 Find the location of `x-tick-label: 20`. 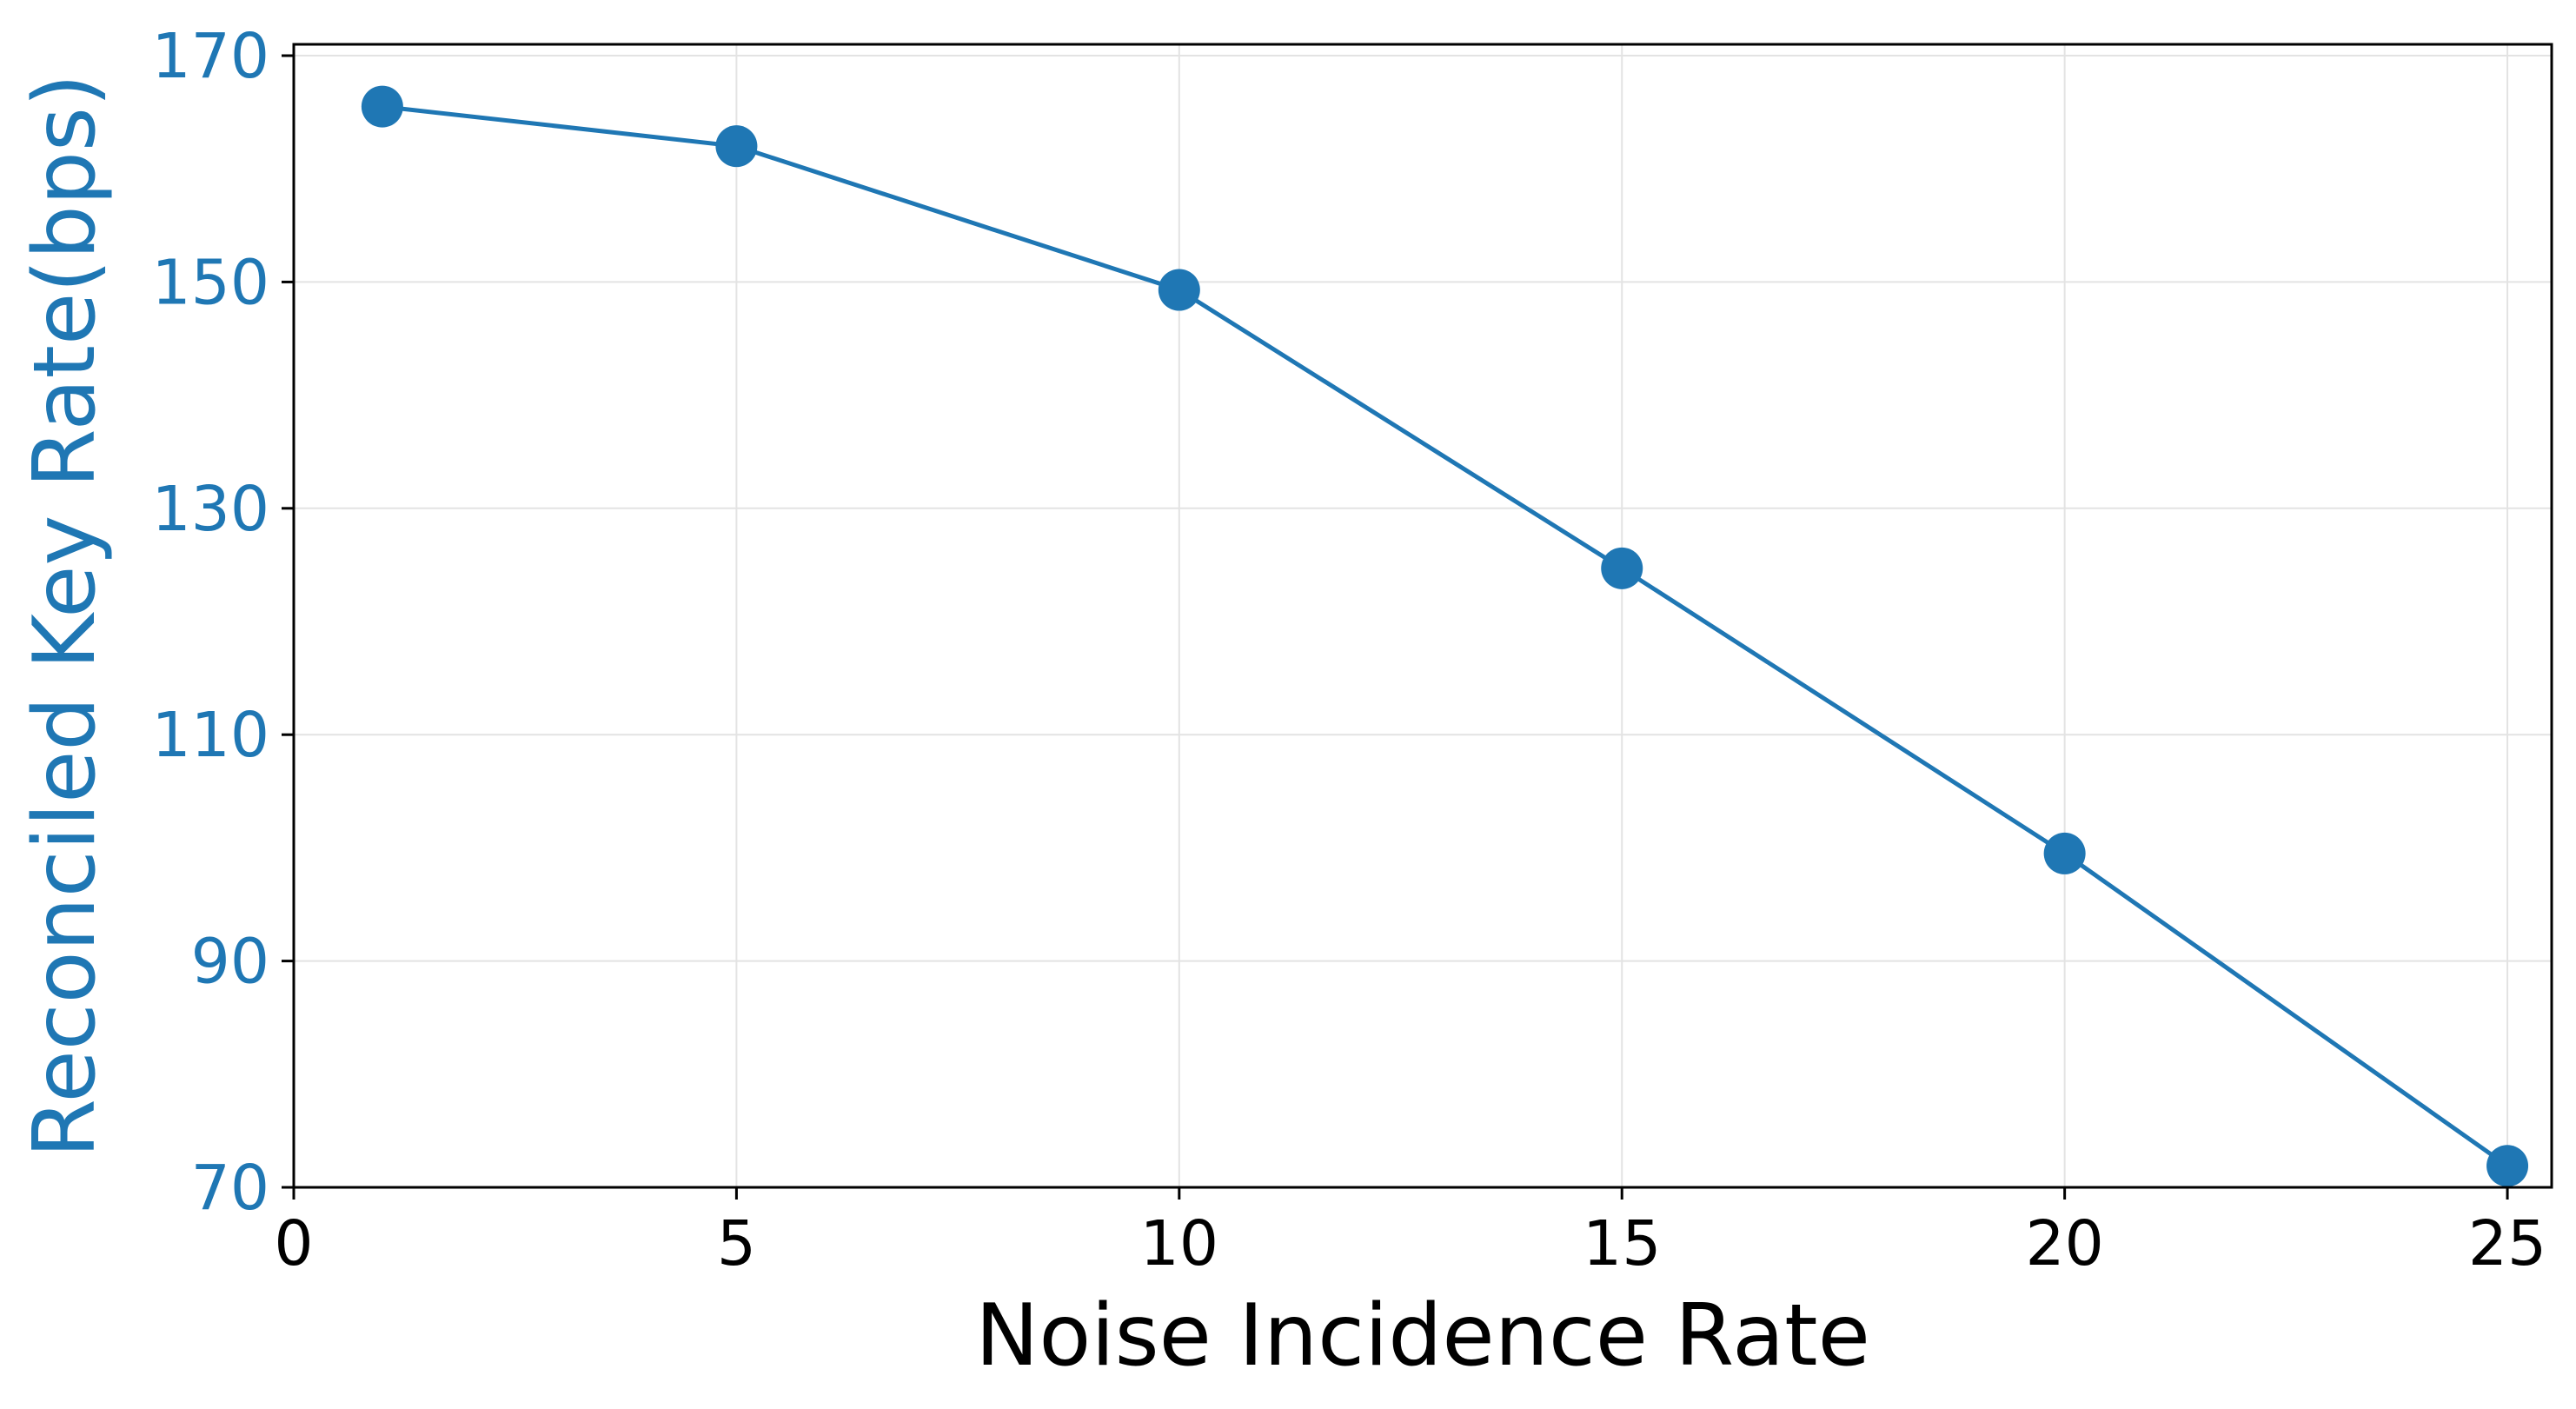

x-tick-label: 20 is located at coordinates (2064, 1243).